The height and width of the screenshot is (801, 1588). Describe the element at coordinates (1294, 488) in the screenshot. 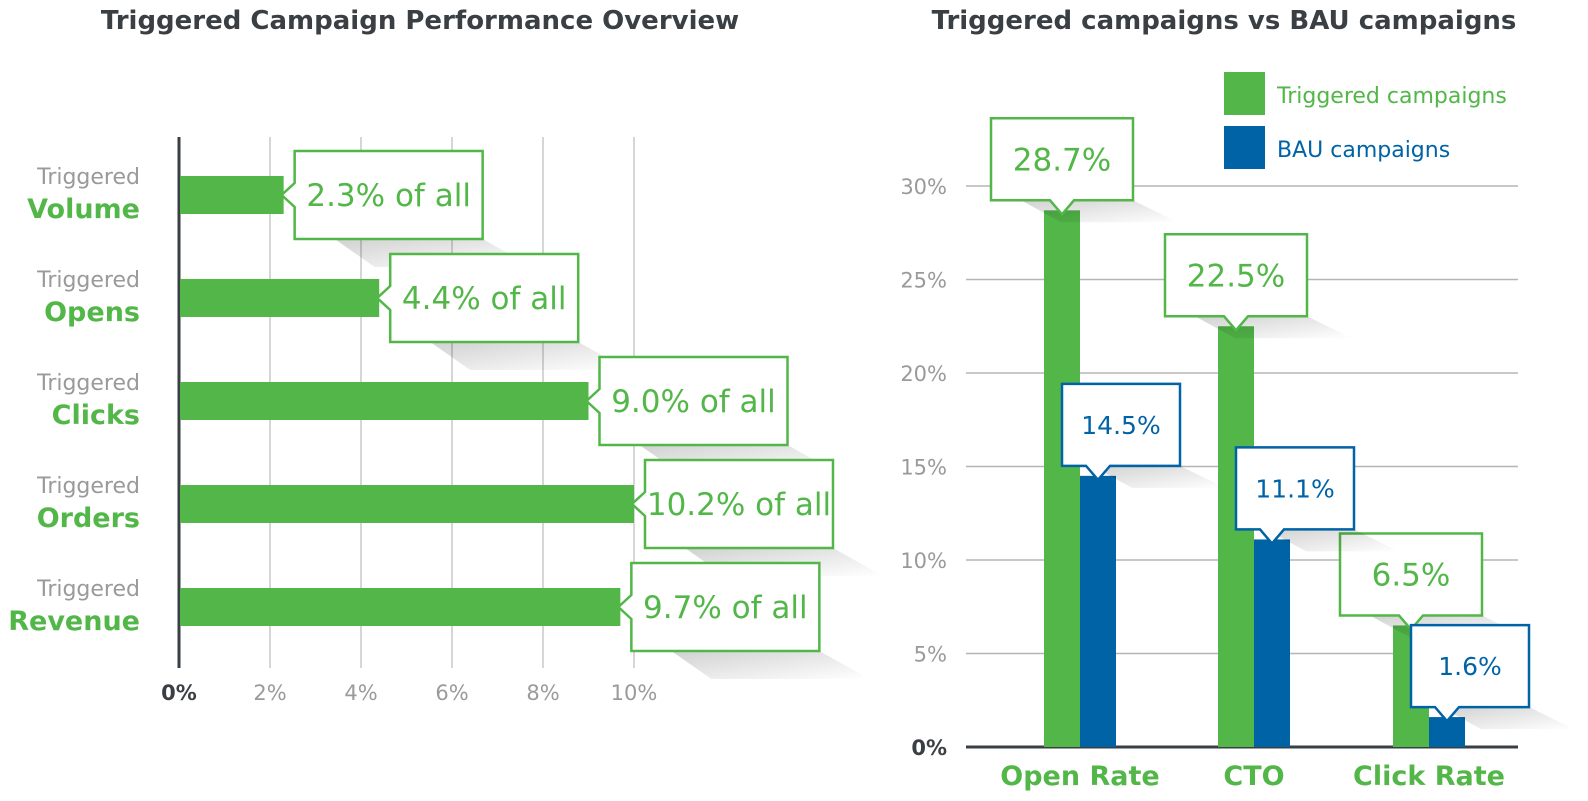

I see `right-value-label-bau: 11.1%` at that location.